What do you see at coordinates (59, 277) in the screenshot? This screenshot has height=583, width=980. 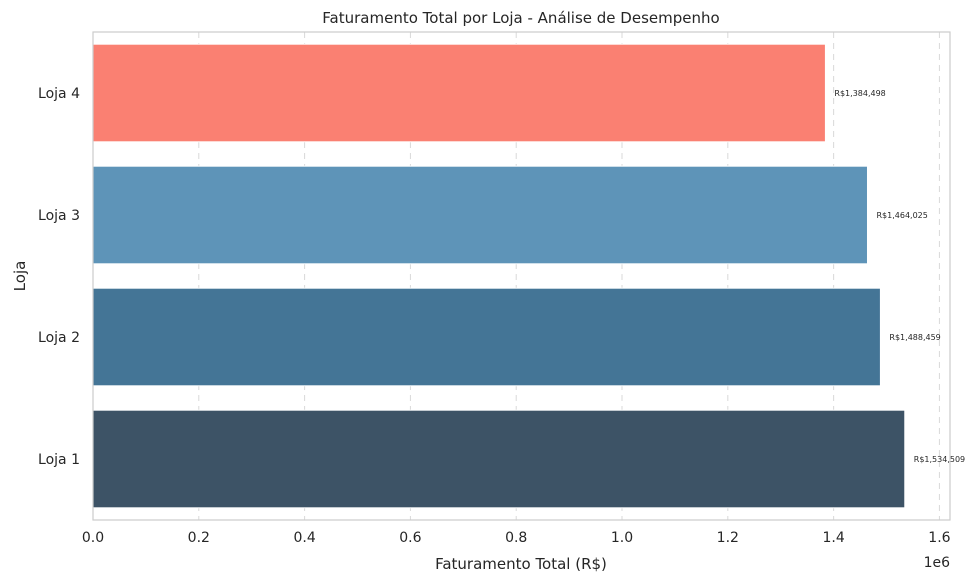 I see `y-axis-ticks: Loja 1 Loja 2 Loja 3 Loja 4` at bounding box center [59, 277].